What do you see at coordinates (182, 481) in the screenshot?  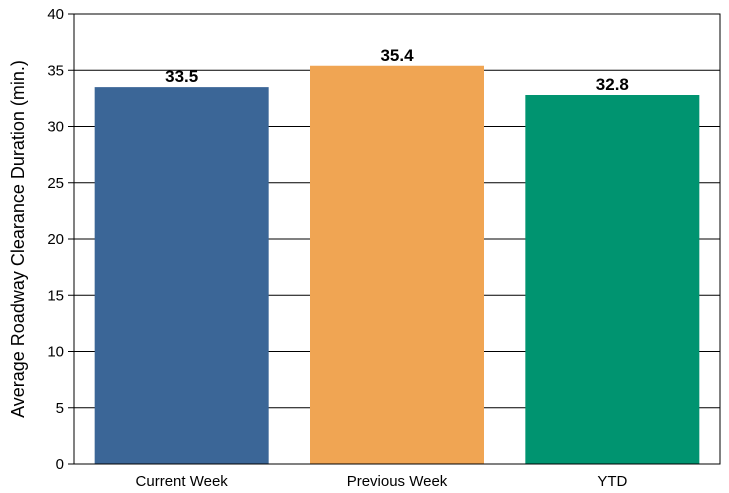 I see `x-tick-label: Current Week` at bounding box center [182, 481].